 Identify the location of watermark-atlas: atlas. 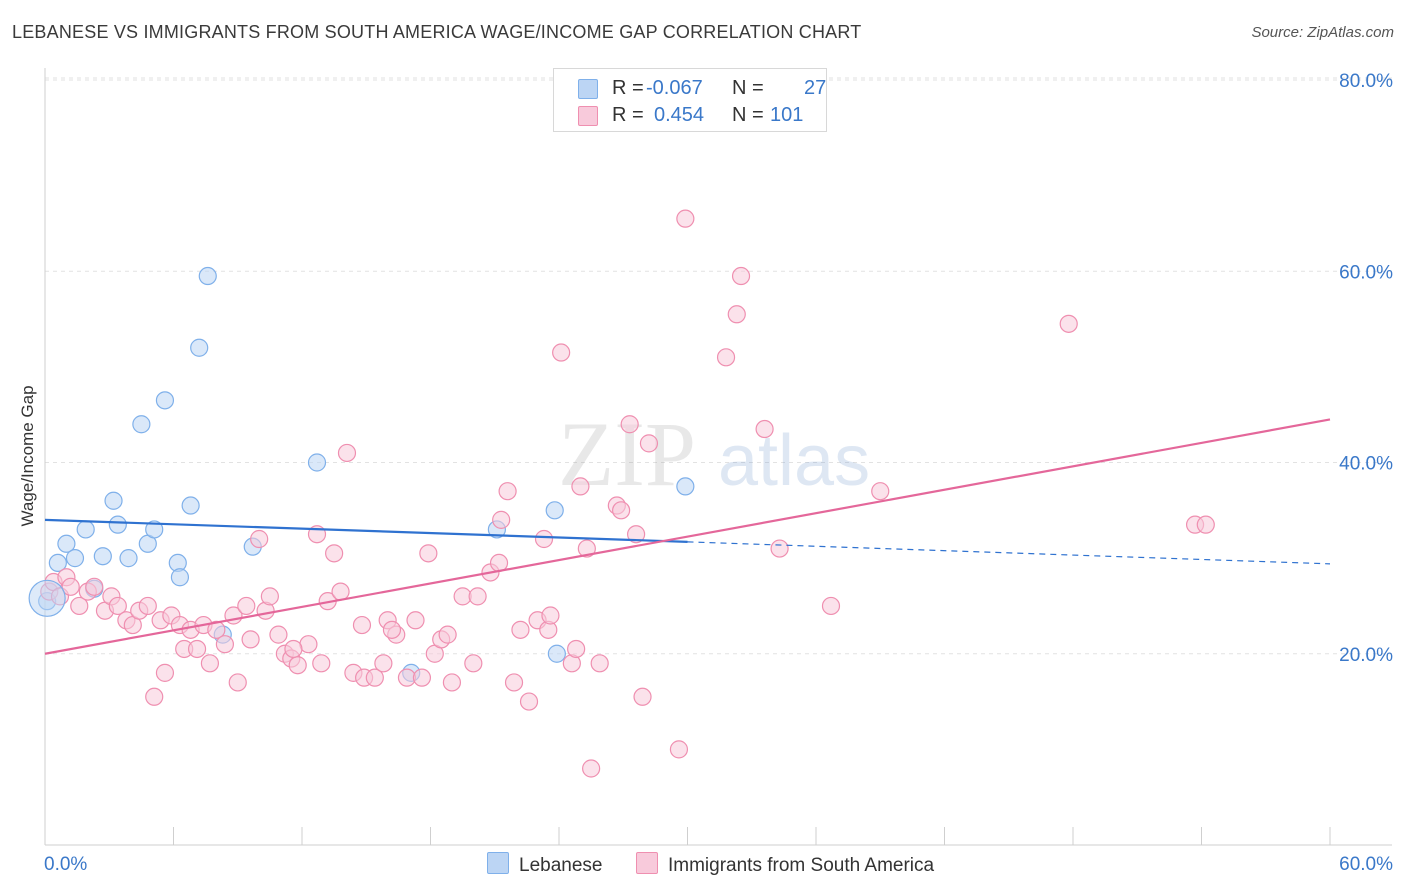
(794, 461).